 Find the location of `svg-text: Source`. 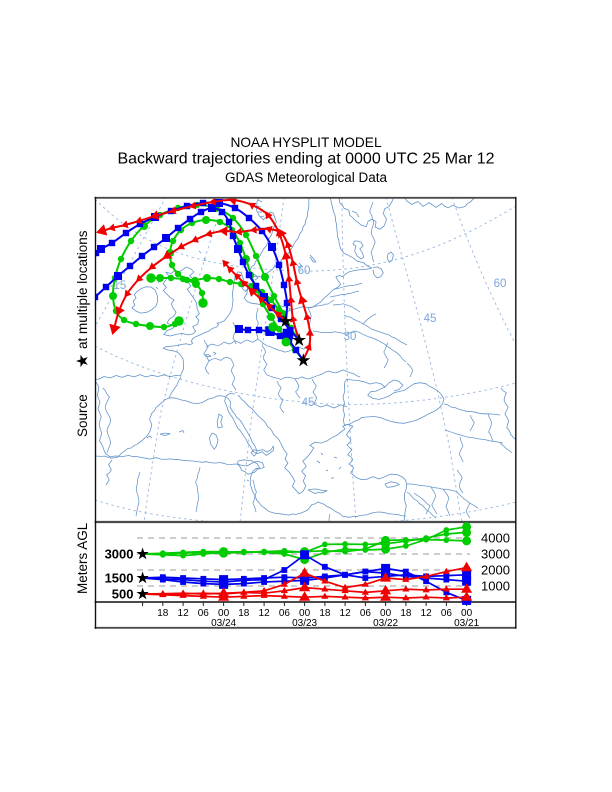

svg-text: Source is located at coordinates (82, 415).